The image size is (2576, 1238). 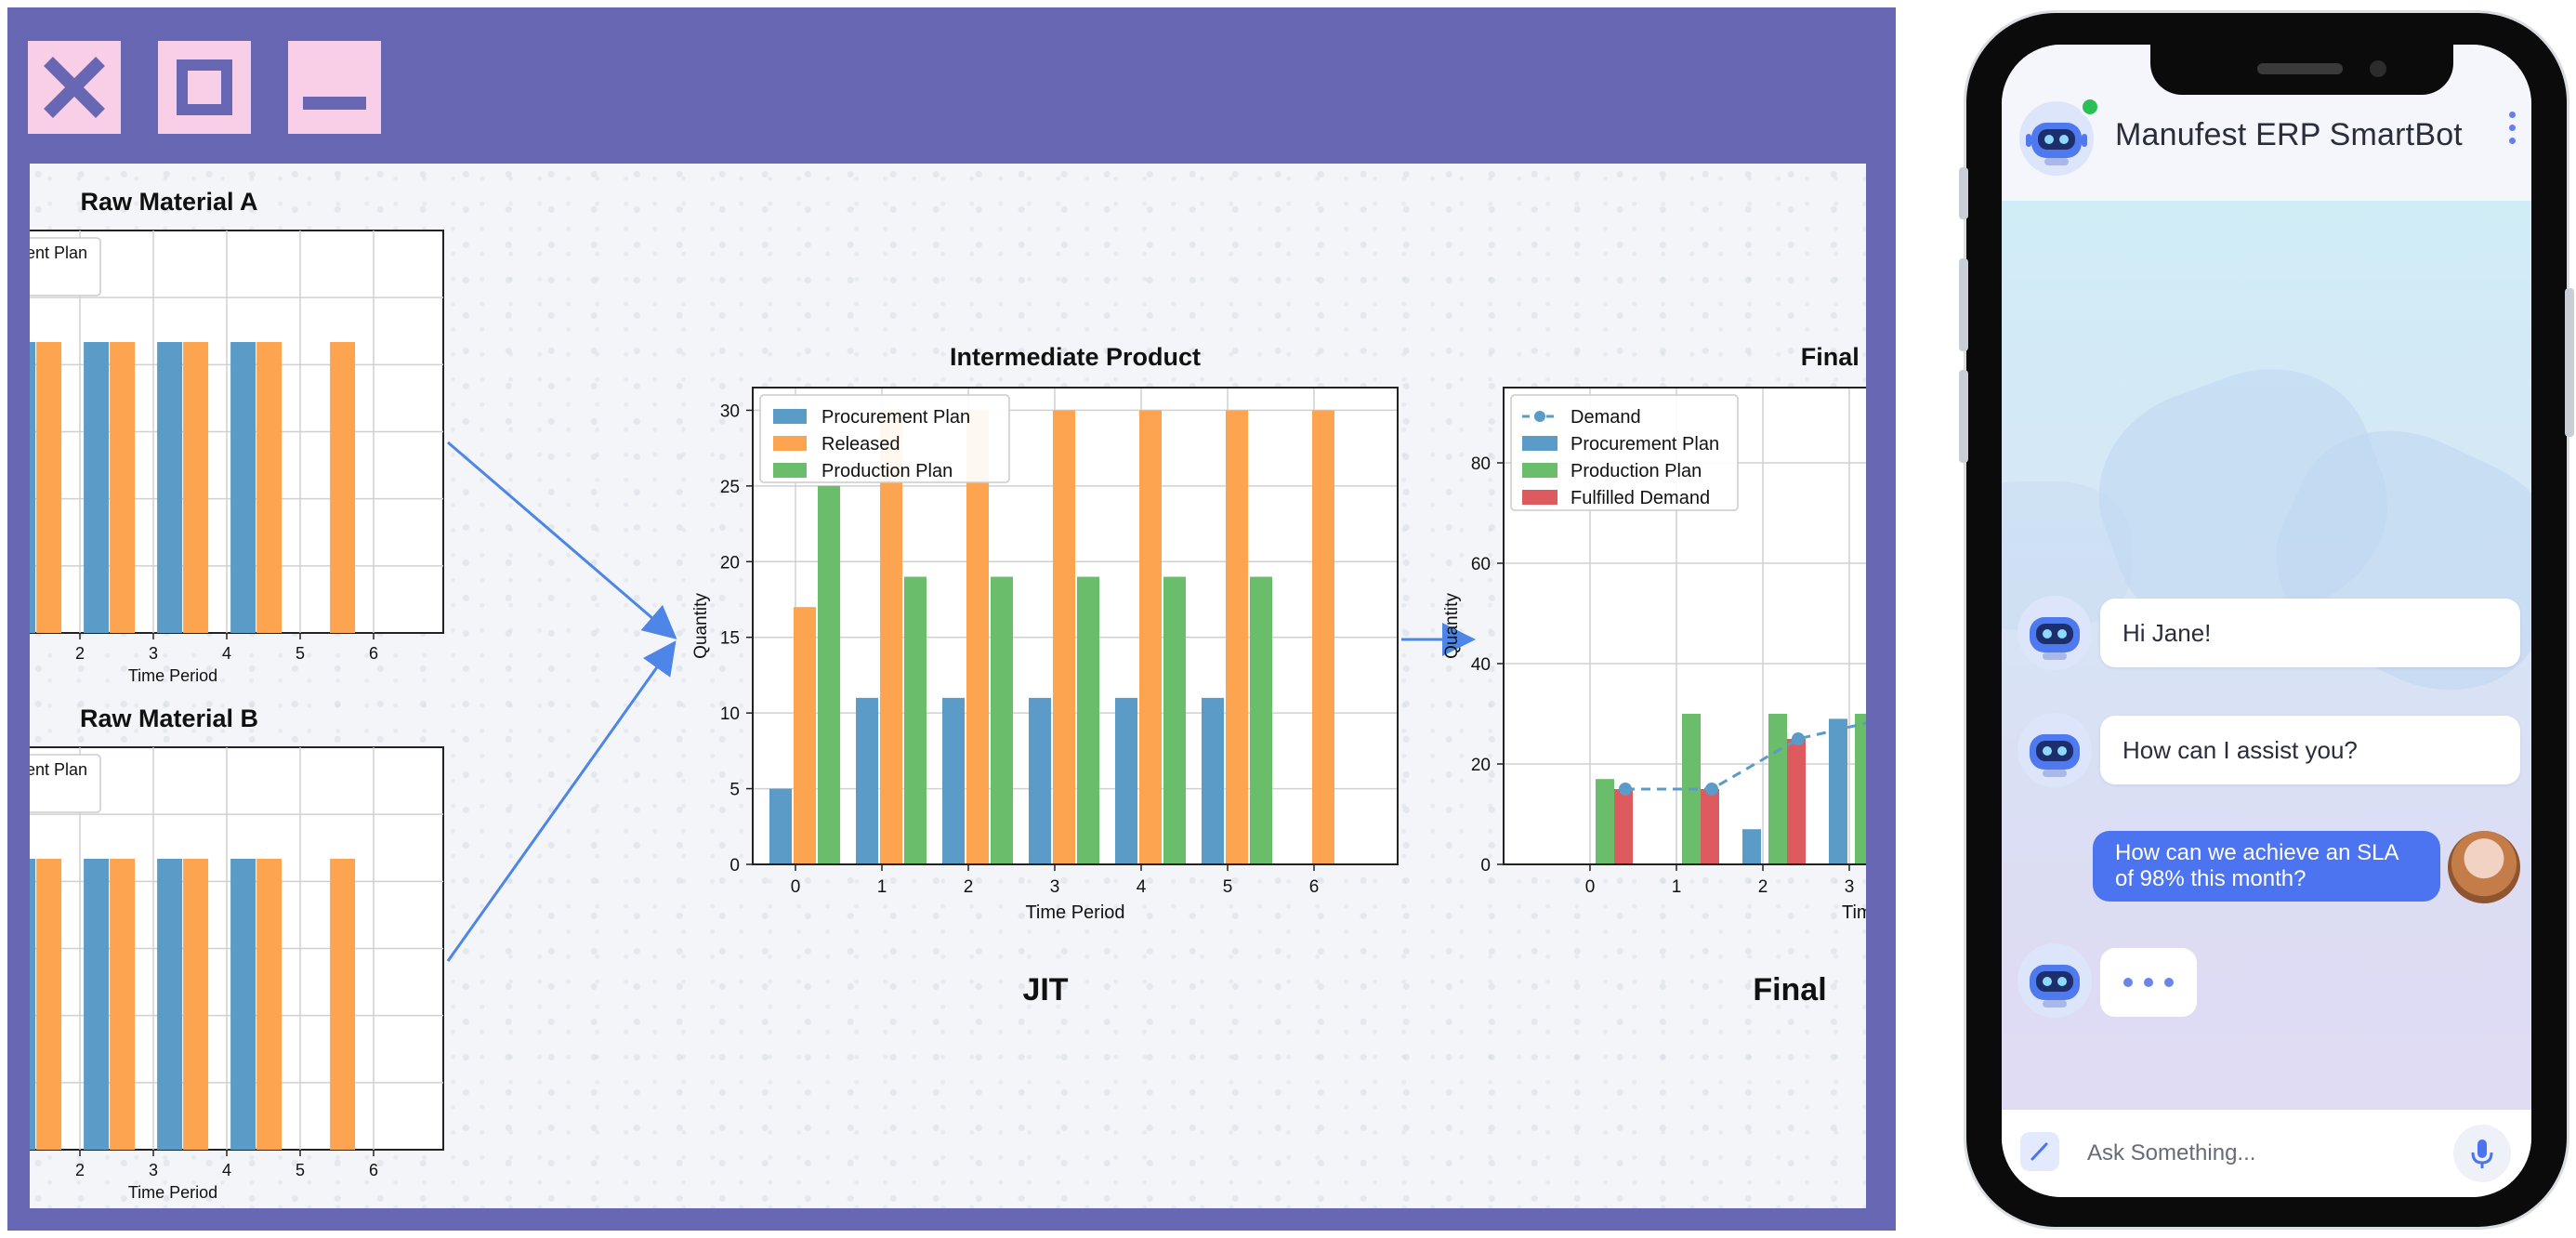 What do you see at coordinates (1963, 304) in the screenshot?
I see `phone-volume-up` at bounding box center [1963, 304].